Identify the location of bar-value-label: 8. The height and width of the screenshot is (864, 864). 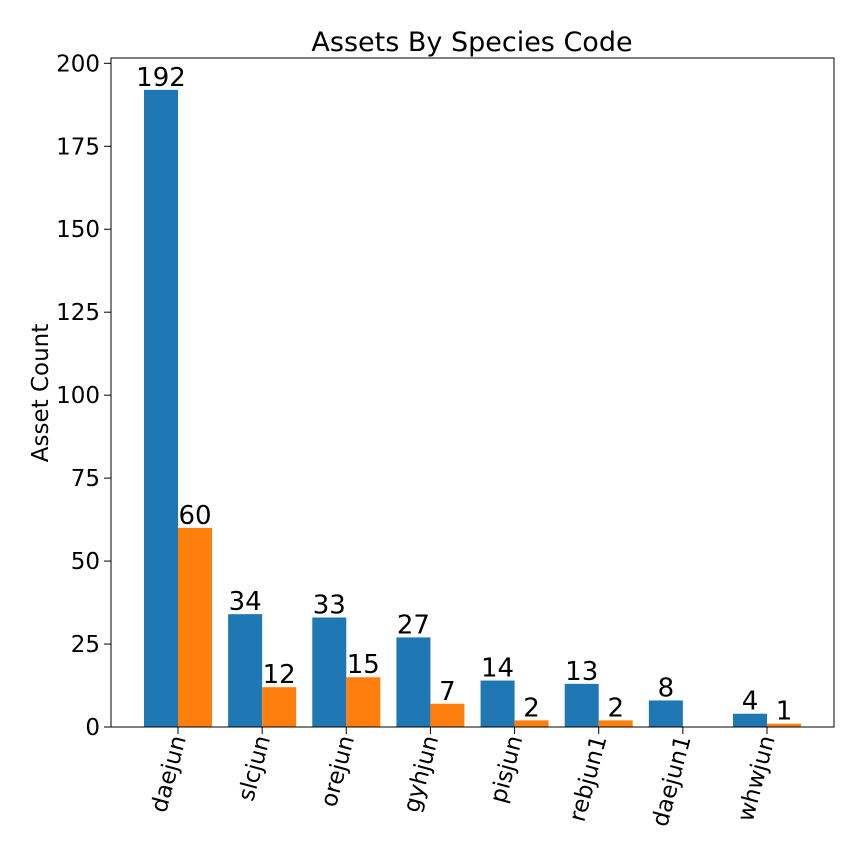
(666, 688).